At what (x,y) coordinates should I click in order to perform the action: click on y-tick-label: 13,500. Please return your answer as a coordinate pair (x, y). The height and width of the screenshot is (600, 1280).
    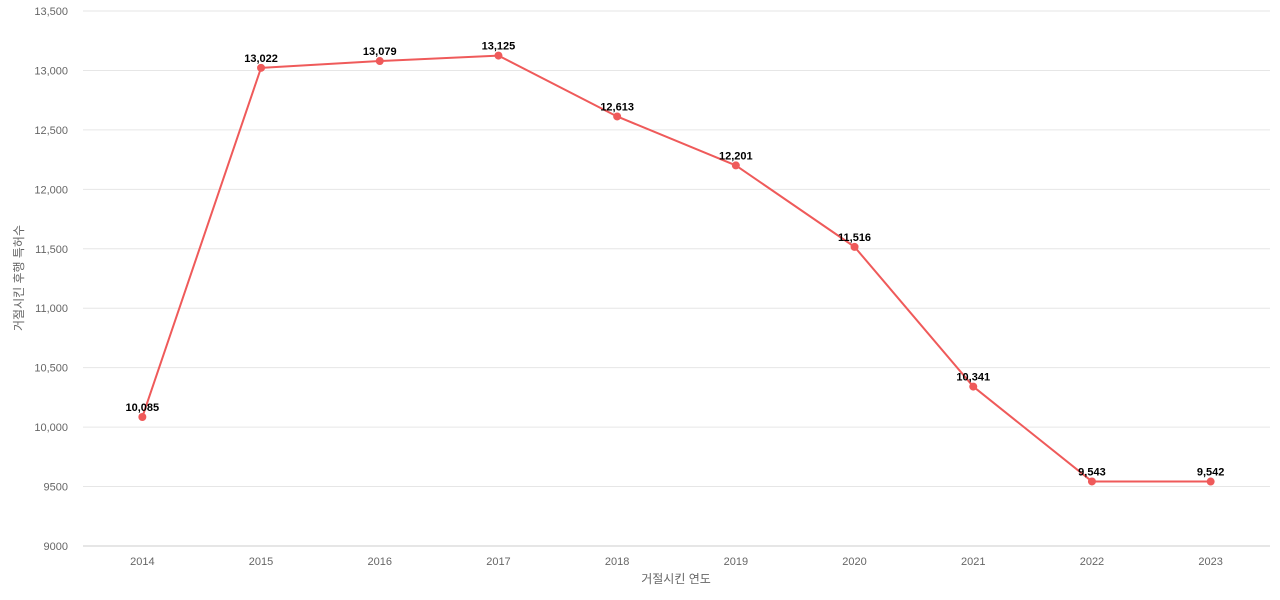
    Looking at the image, I should click on (51, 12).